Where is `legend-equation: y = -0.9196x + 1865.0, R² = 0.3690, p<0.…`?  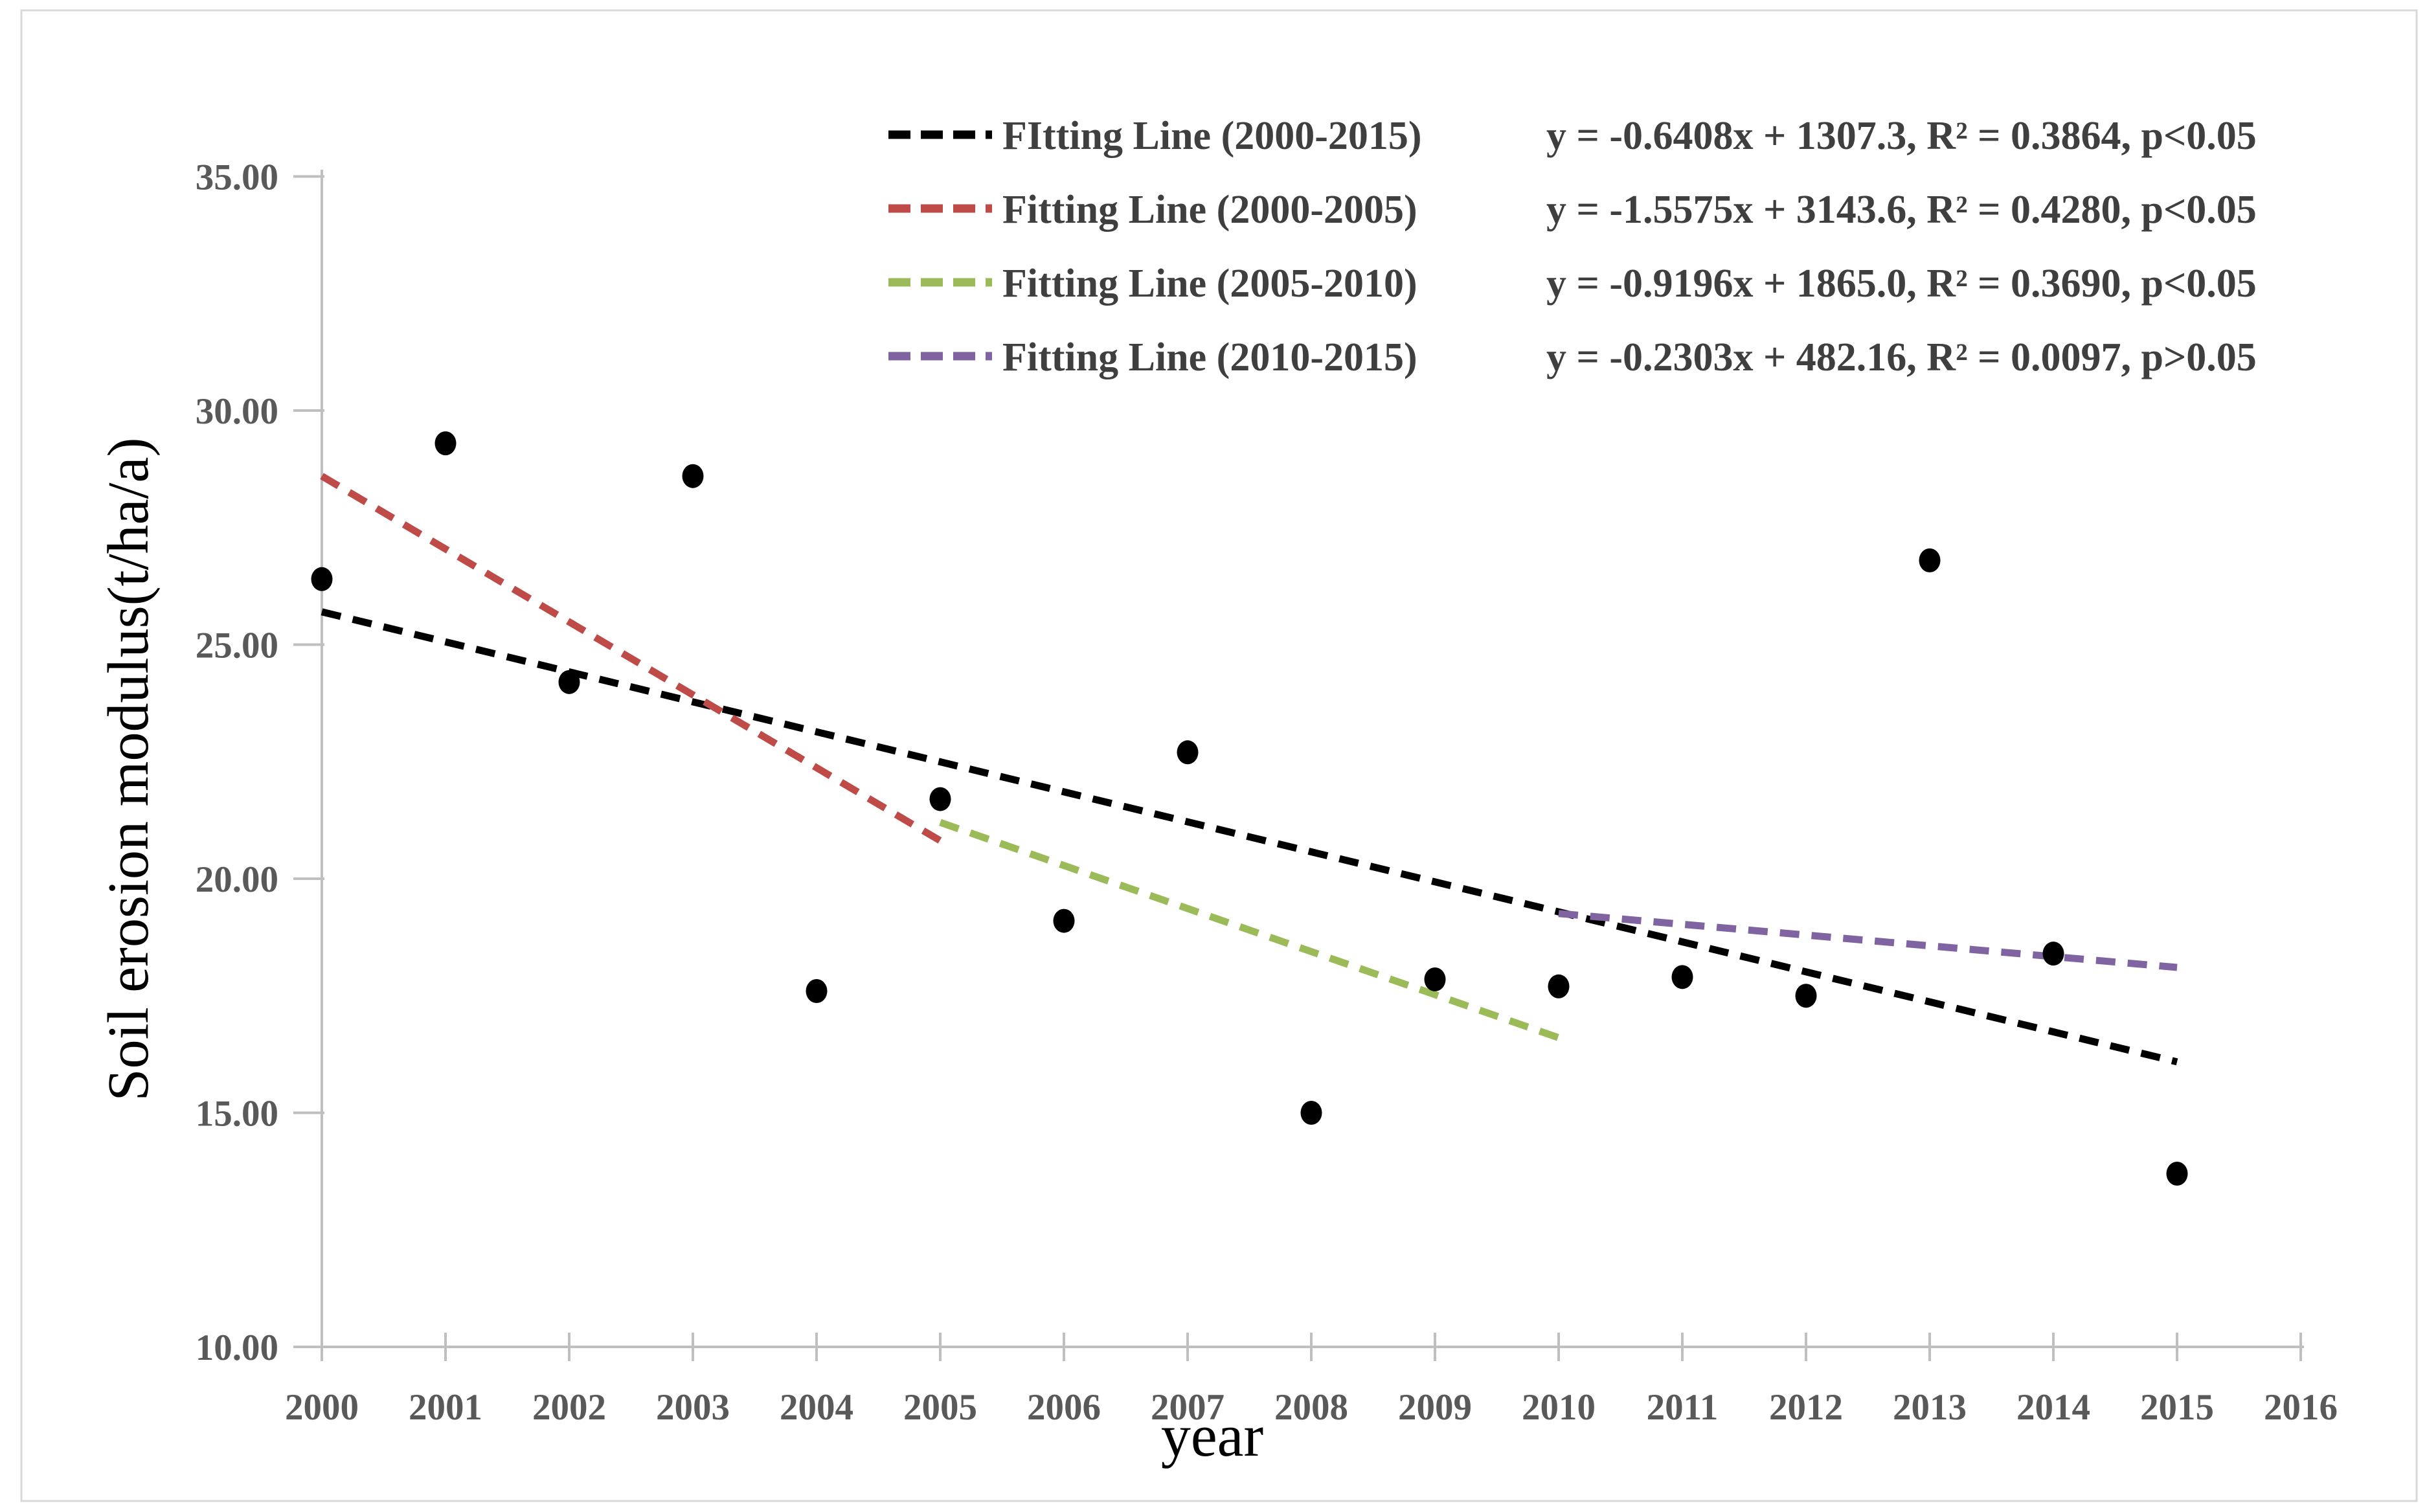 legend-equation: y = -0.9196x + 1865.0, R² = 0.3690, p<0.… is located at coordinates (1901, 284).